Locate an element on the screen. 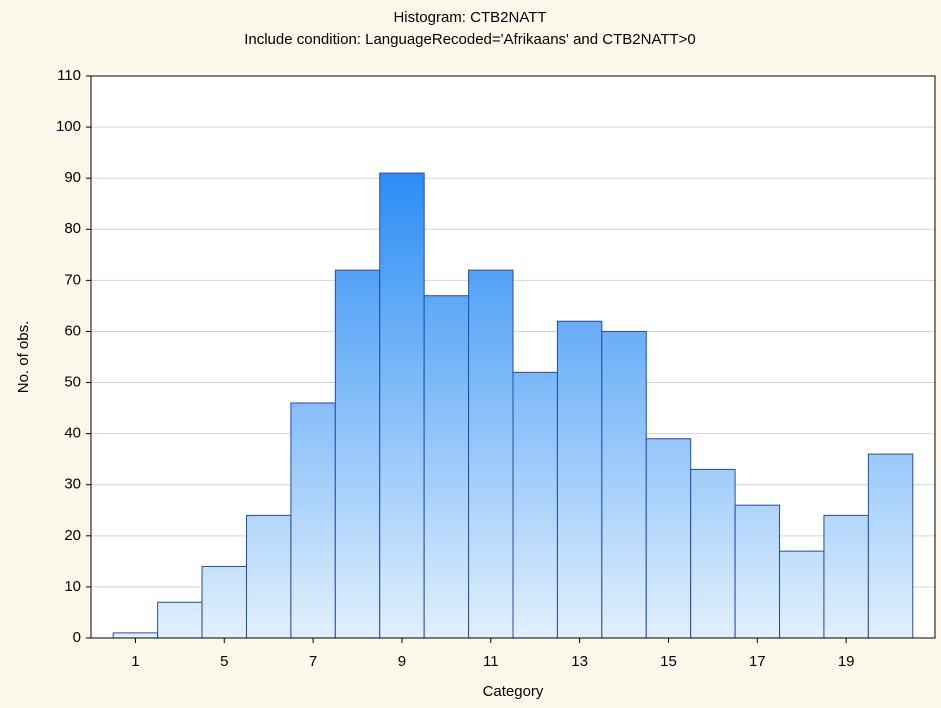 This screenshot has height=708, width=941. x-tick-label: 9 is located at coordinates (402, 661).